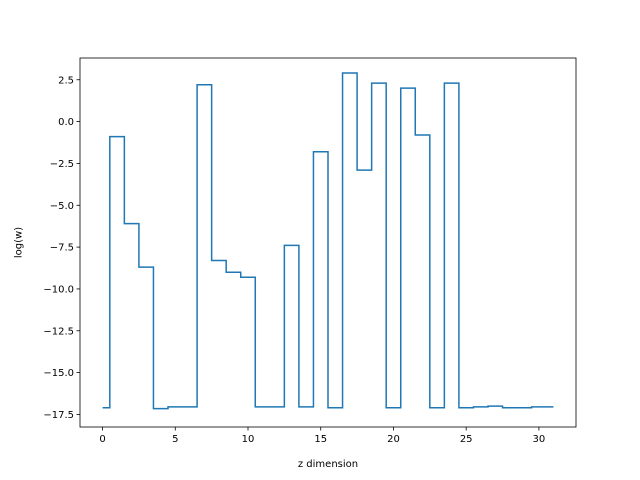  Describe the element at coordinates (62, 164) in the screenshot. I see `y-tick-label: −2.5` at that location.